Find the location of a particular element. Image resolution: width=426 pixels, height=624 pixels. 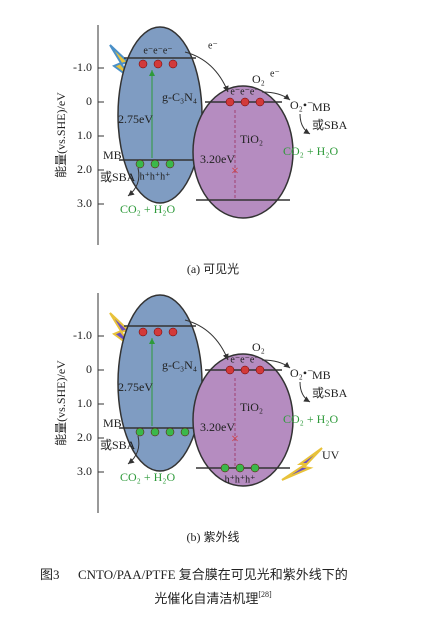

light-icon is located at coordinates (302, 464).